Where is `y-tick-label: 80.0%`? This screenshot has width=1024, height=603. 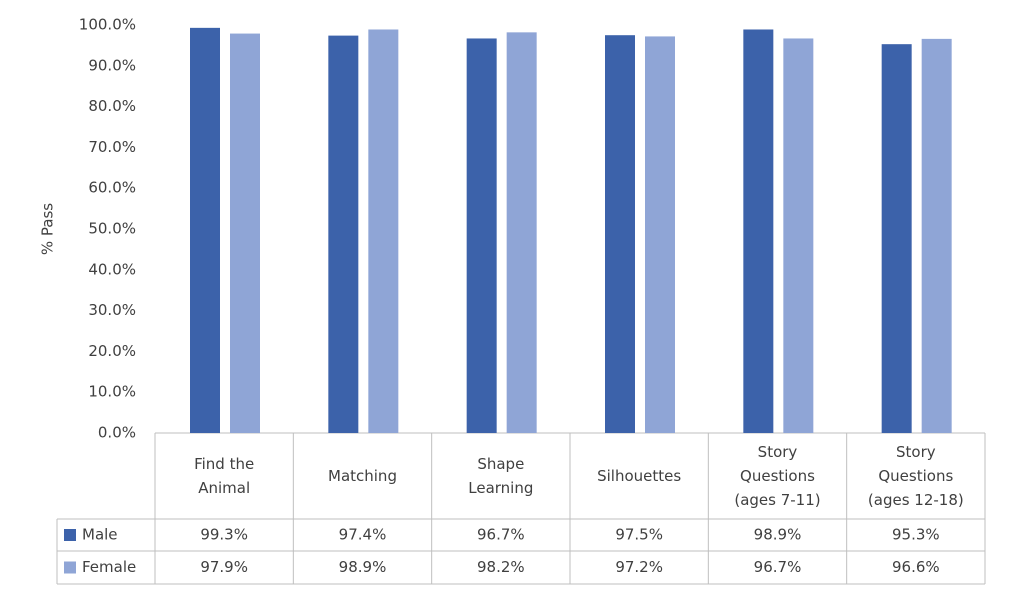 y-tick-label: 80.0% is located at coordinates (112, 106).